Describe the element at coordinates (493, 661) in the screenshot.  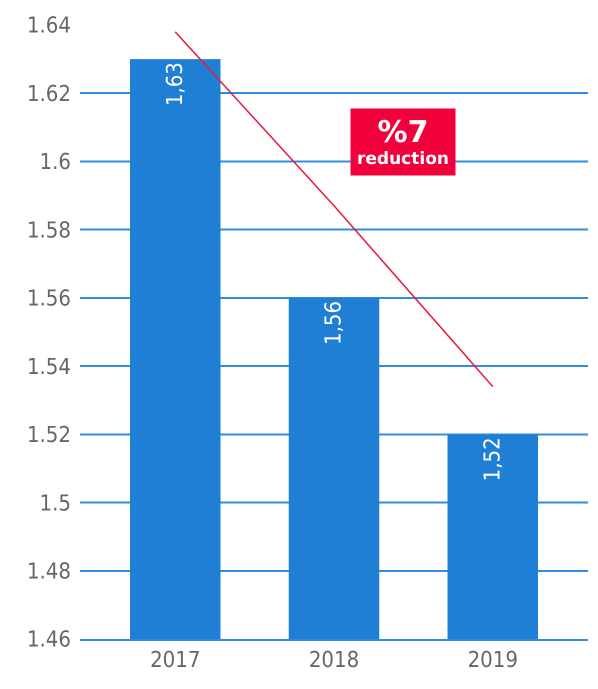
I see `x-tick-label: 2019` at that location.